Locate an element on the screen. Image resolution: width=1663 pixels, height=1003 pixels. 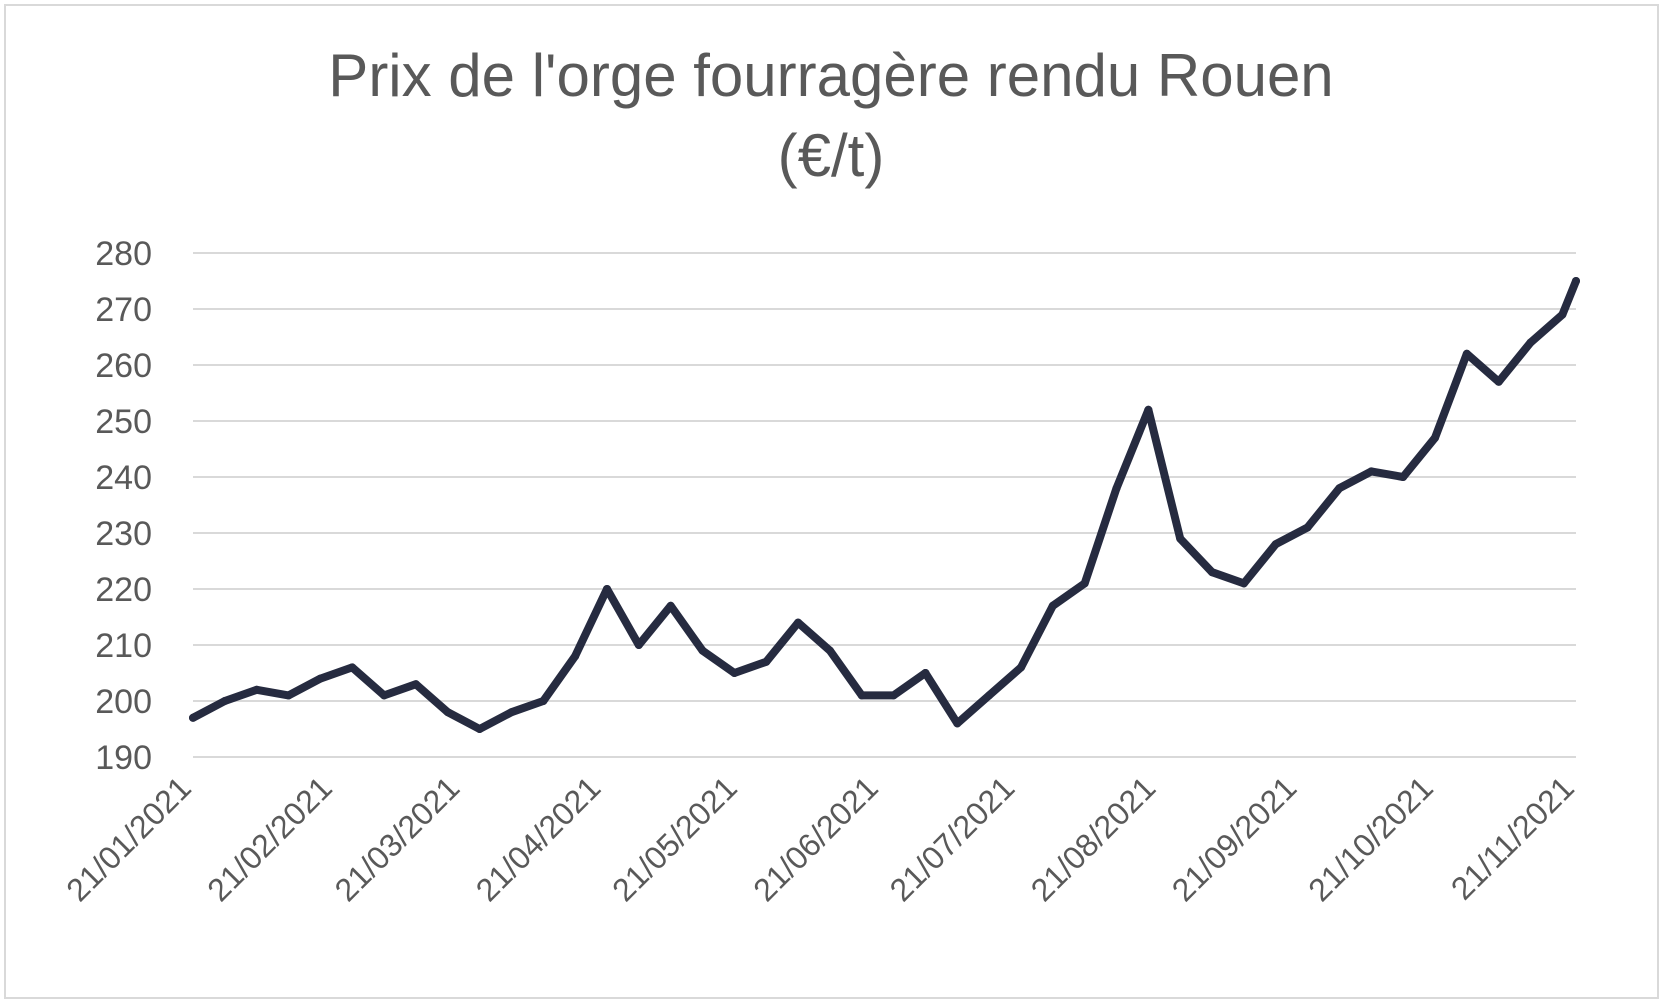
y-tick-label: 250 is located at coordinates (123, 422).